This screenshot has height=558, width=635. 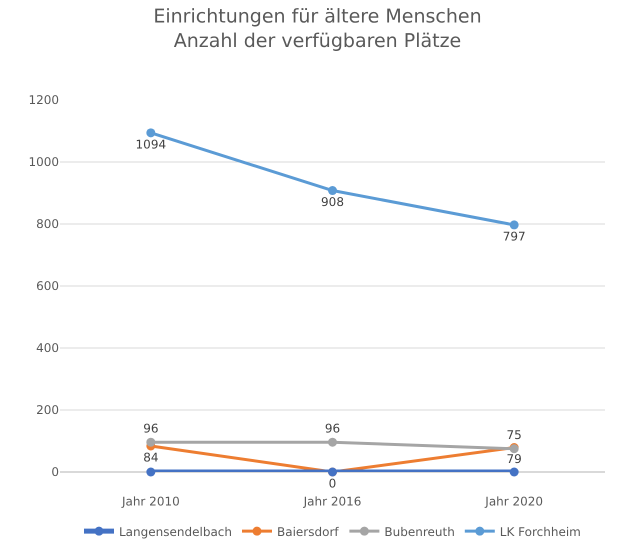 I want to click on data-label: 797, so click(x=514, y=237).